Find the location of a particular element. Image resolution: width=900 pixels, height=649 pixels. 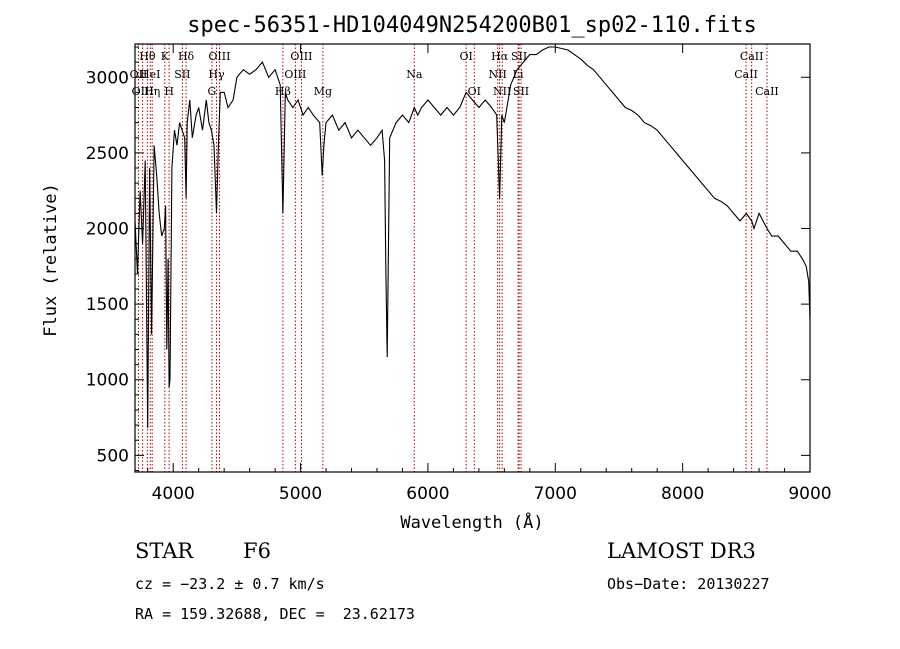

line-marker-label-18: OI is located at coordinates (474, 91).